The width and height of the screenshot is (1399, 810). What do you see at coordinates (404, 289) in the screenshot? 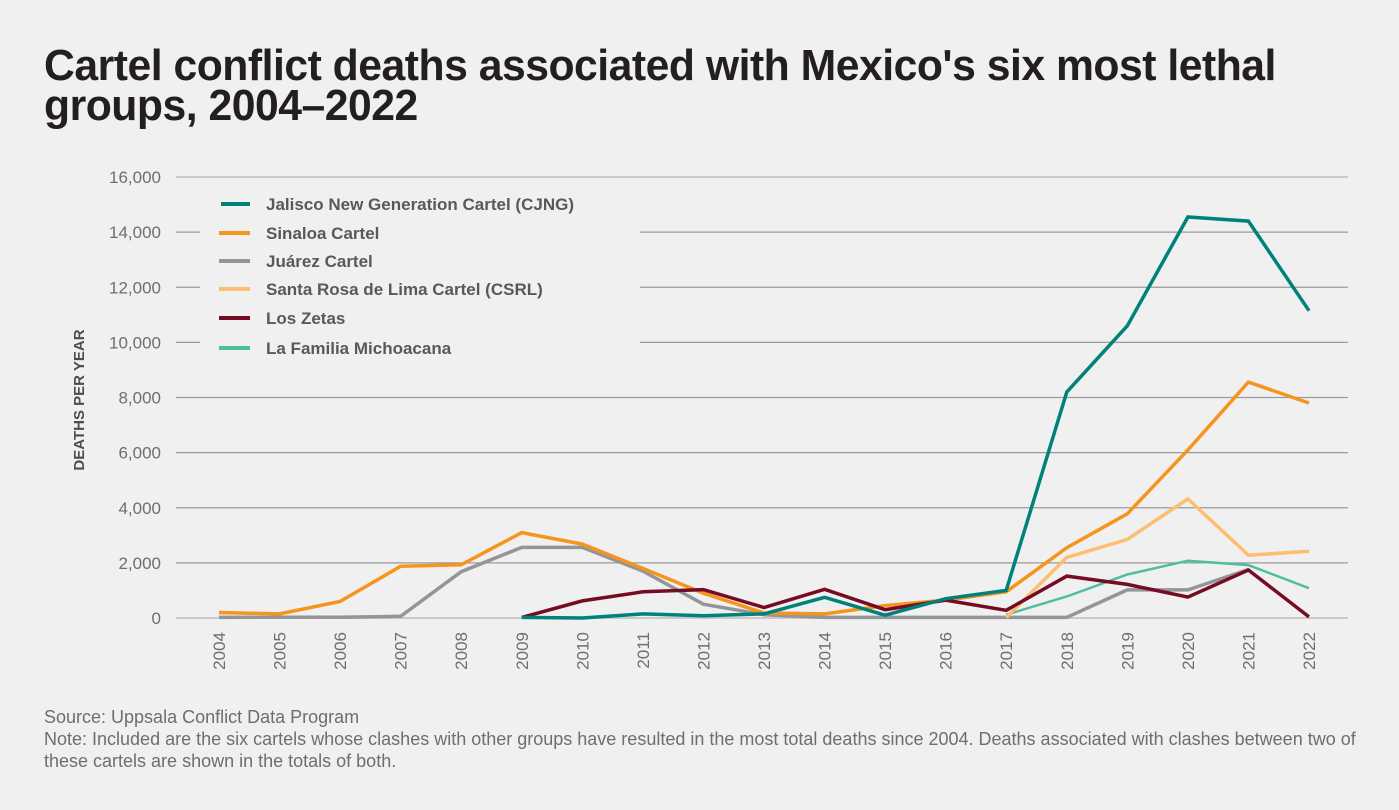
I see `legend-label: Santa Rosa de Lima Cartel (CSRL)` at bounding box center [404, 289].